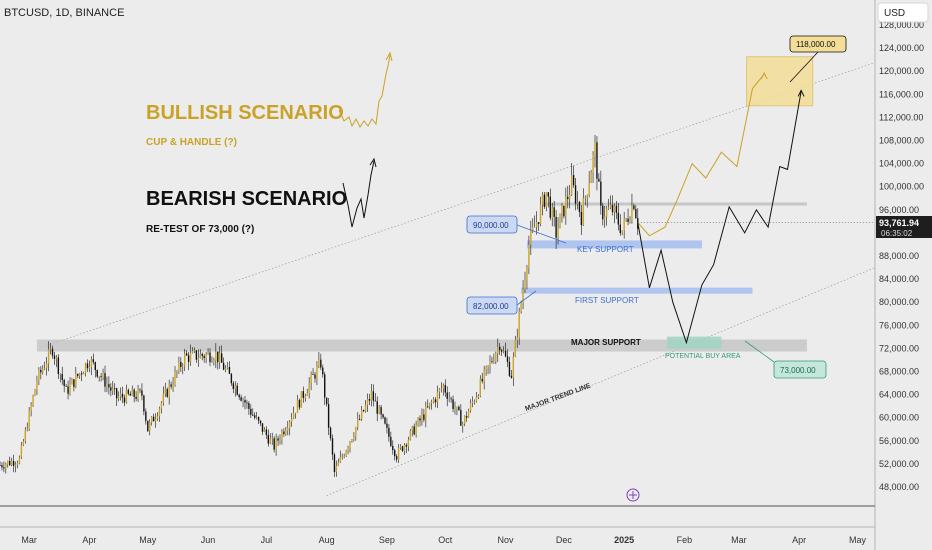  I want to click on y-tick-label: 60,000.00, so click(899, 418).